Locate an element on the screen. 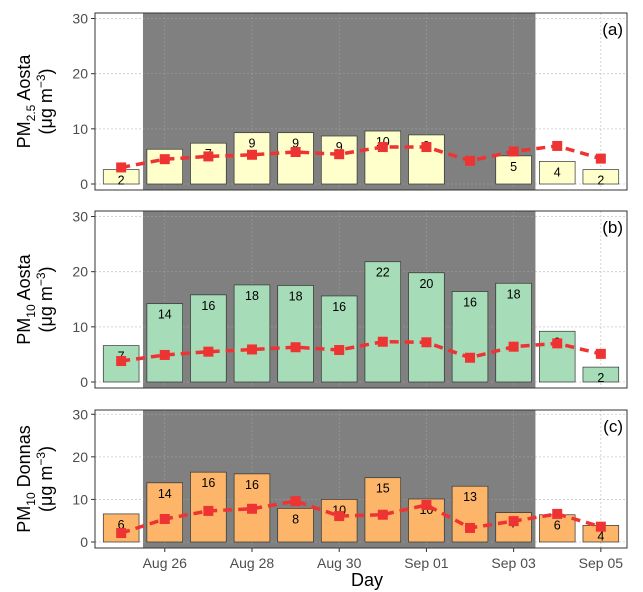  y-axis-label: PM10 Donnas is located at coordinates (26, 478).